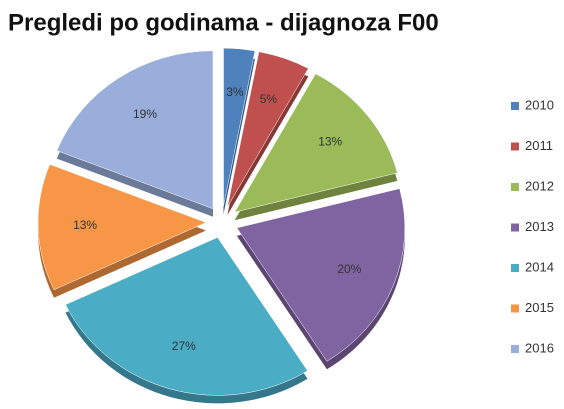  I want to click on value-label: 20%, so click(349, 269).